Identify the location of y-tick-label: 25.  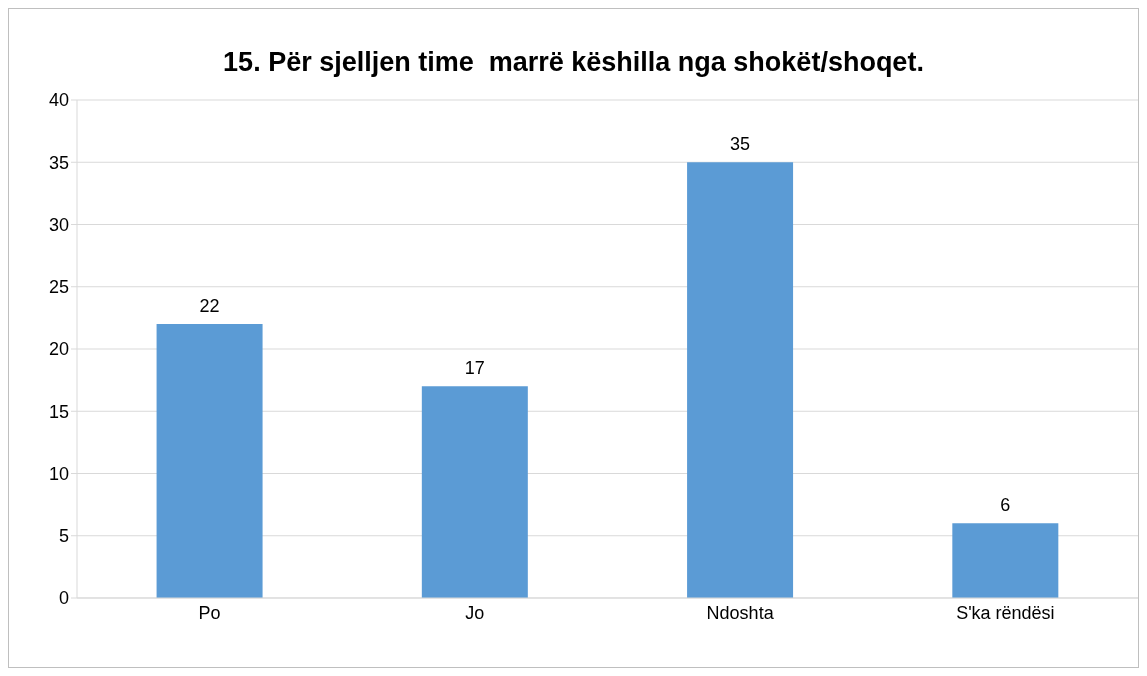
(58, 287).